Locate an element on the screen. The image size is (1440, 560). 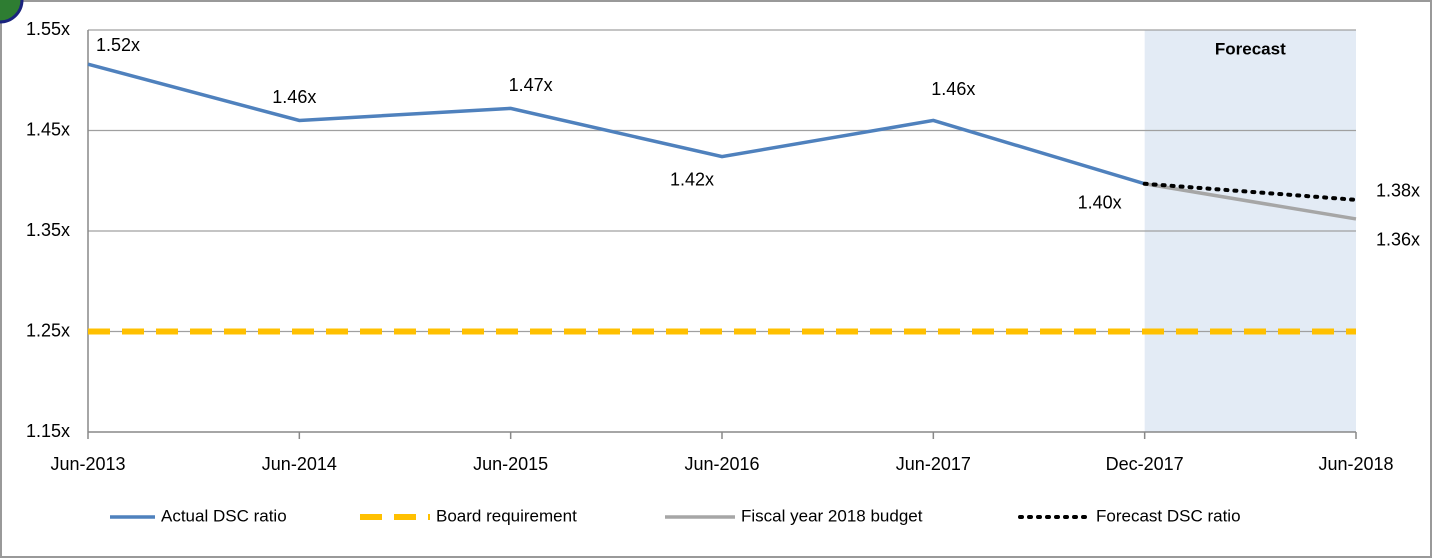
legend-label: Board requirement is located at coordinates (506, 515).